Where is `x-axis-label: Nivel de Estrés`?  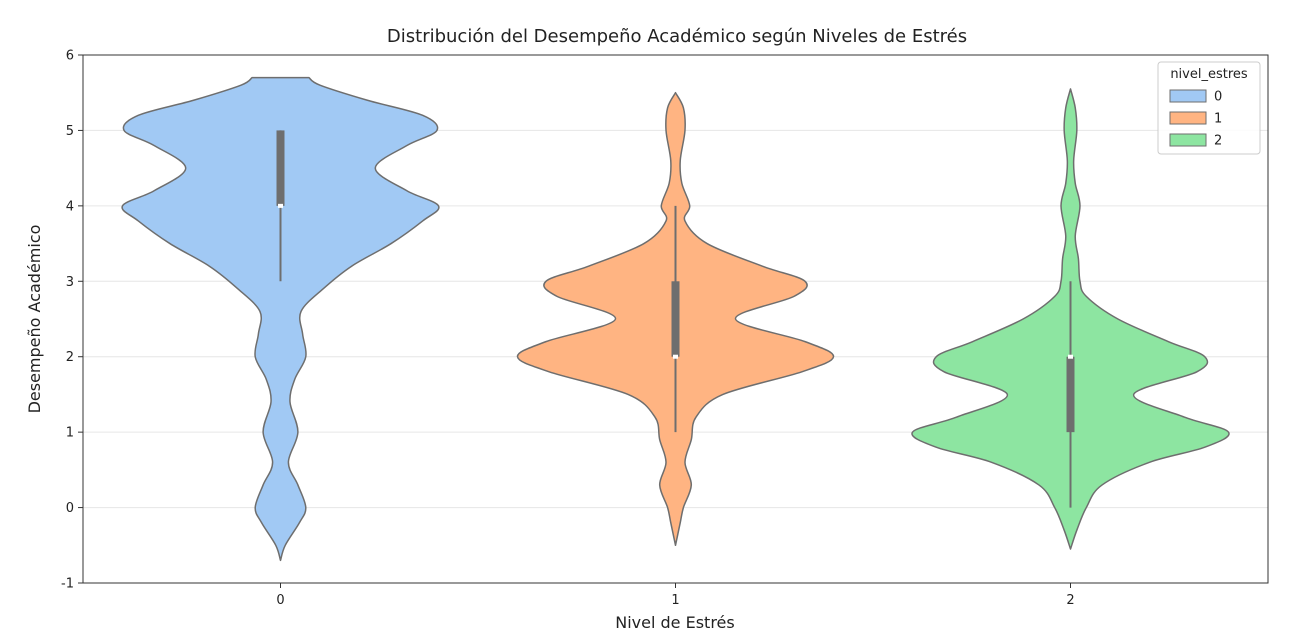
x-axis-label: Nivel de Estrés is located at coordinates (674, 622).